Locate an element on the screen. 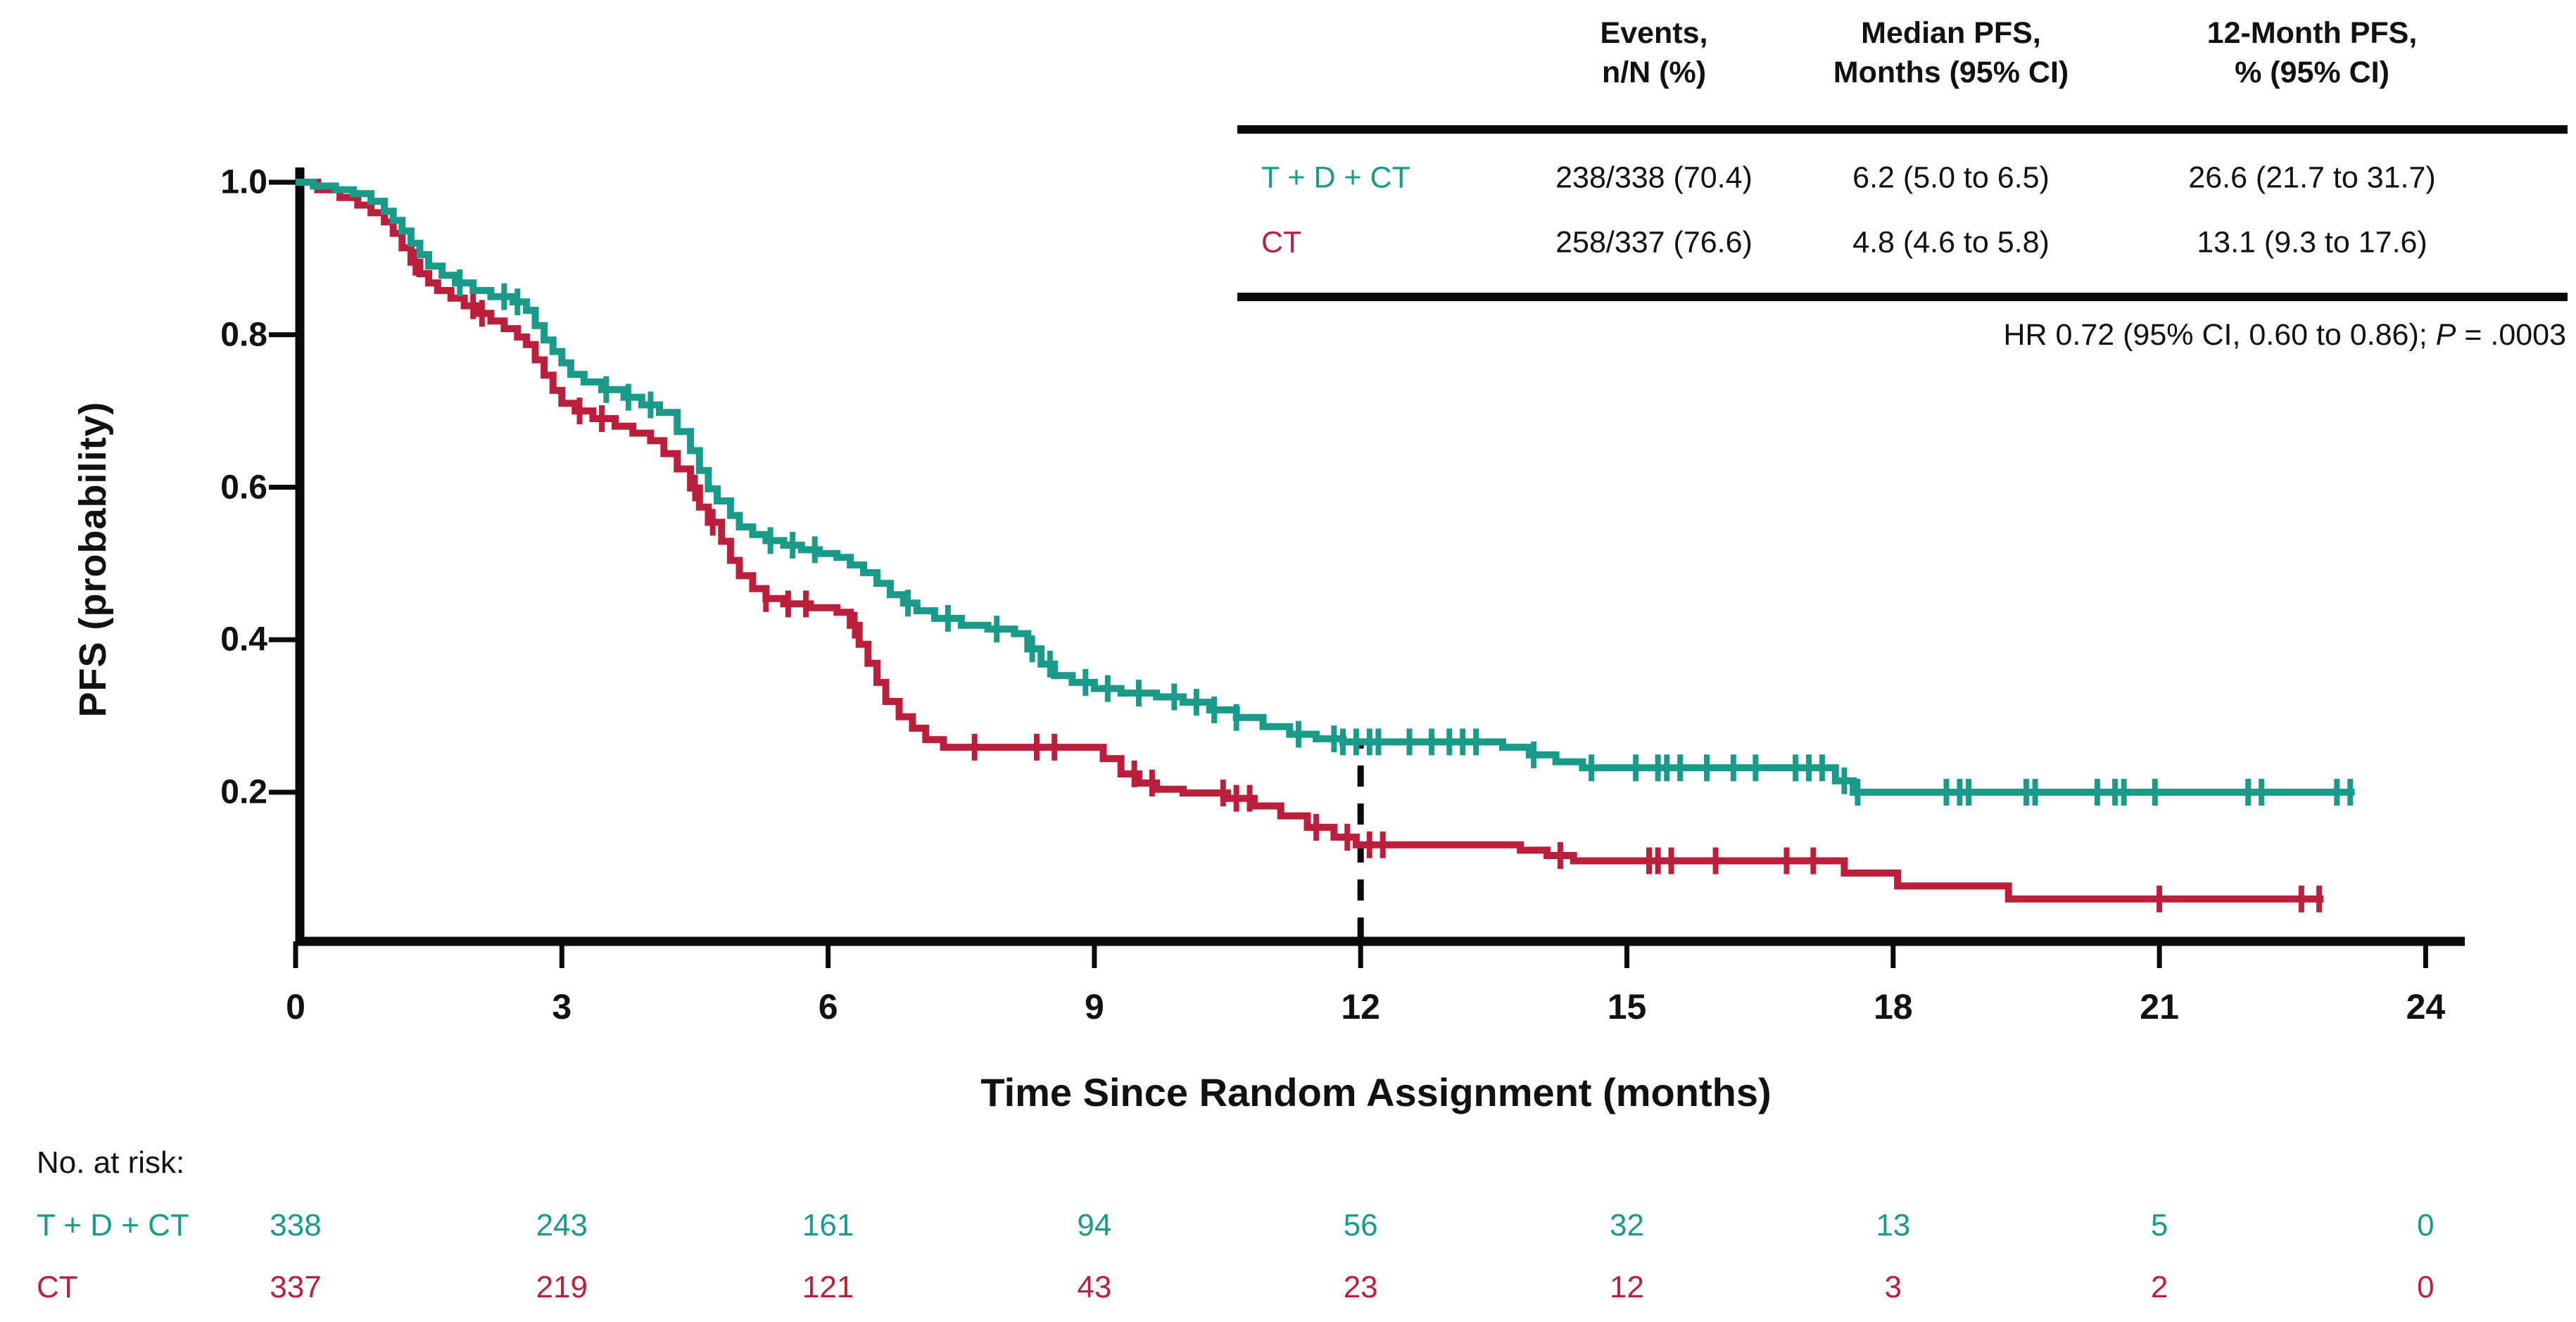 Image resolution: width=2576 pixels, height=1322 pixels. table-cell: 4.8 (4.6 to 5.8) is located at coordinates (1951, 242).